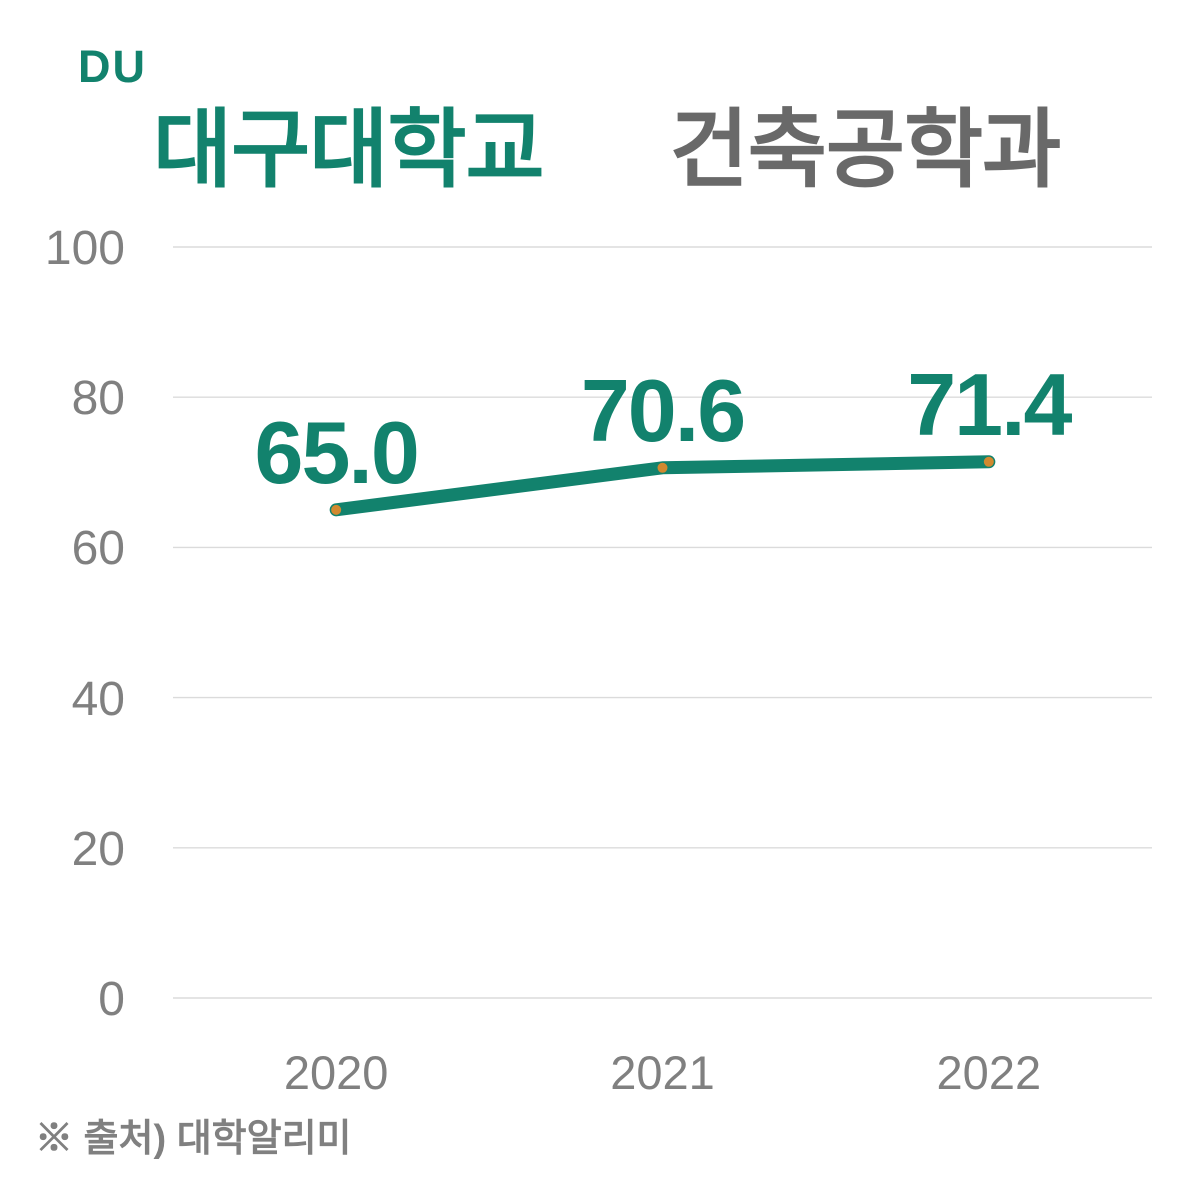 The image size is (1203, 1203). Describe the element at coordinates (98, 549) in the screenshot. I see `y-axis-tick-label: 60` at that location.